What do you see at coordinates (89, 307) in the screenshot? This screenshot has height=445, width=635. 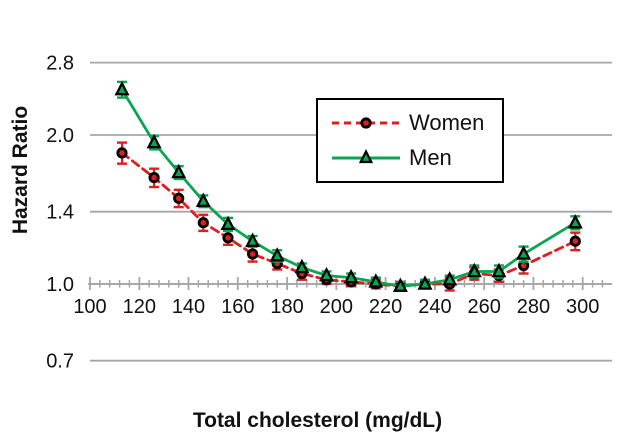 I see `x-tick-label: 100` at bounding box center [89, 307].